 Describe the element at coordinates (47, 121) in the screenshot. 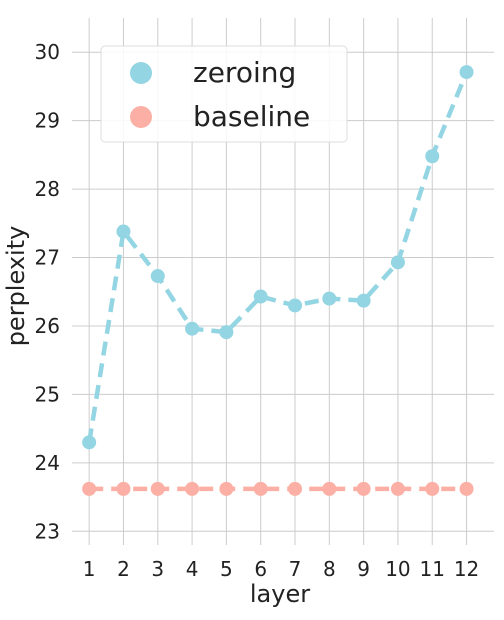

I see `y-tick-label: 29` at that location.